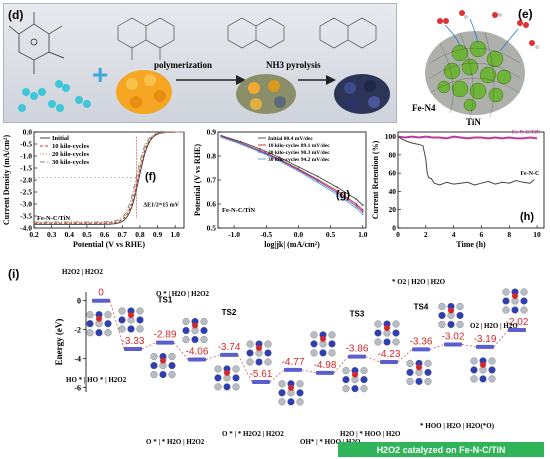 The height and width of the screenshot is (459, 550). What do you see at coordinates (238, 210) in the screenshot?
I see `sample-label: Fe-N-C/TiN` at bounding box center [238, 210].